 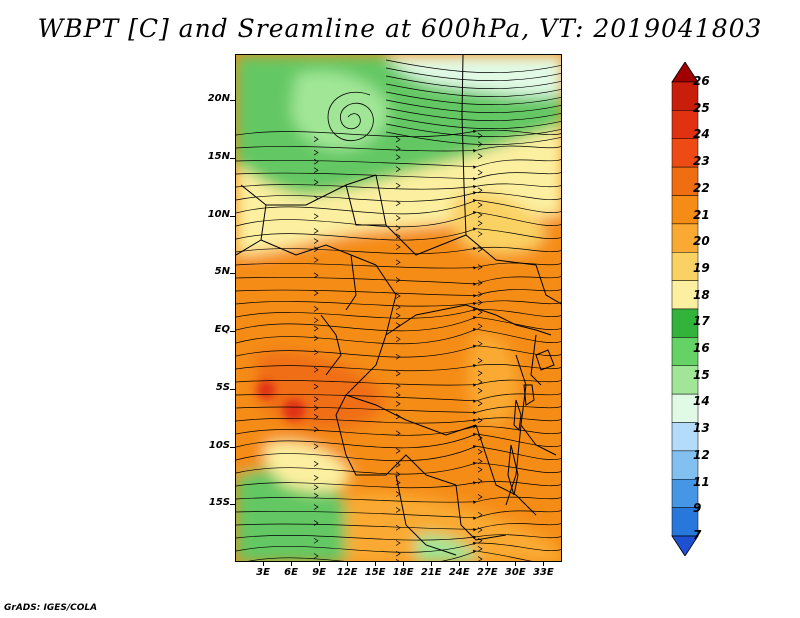 What do you see at coordinates (701, 348) in the screenshot?
I see `colorbar-label: 16` at bounding box center [701, 348].